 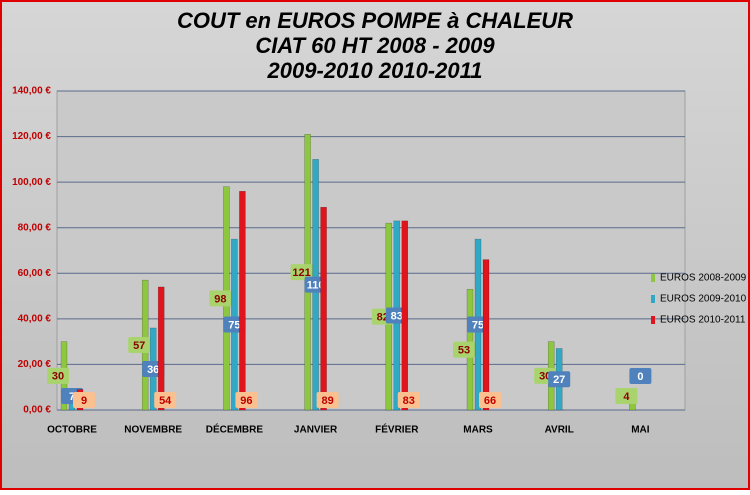 I want to click on data-label: 96, so click(x=246, y=401).